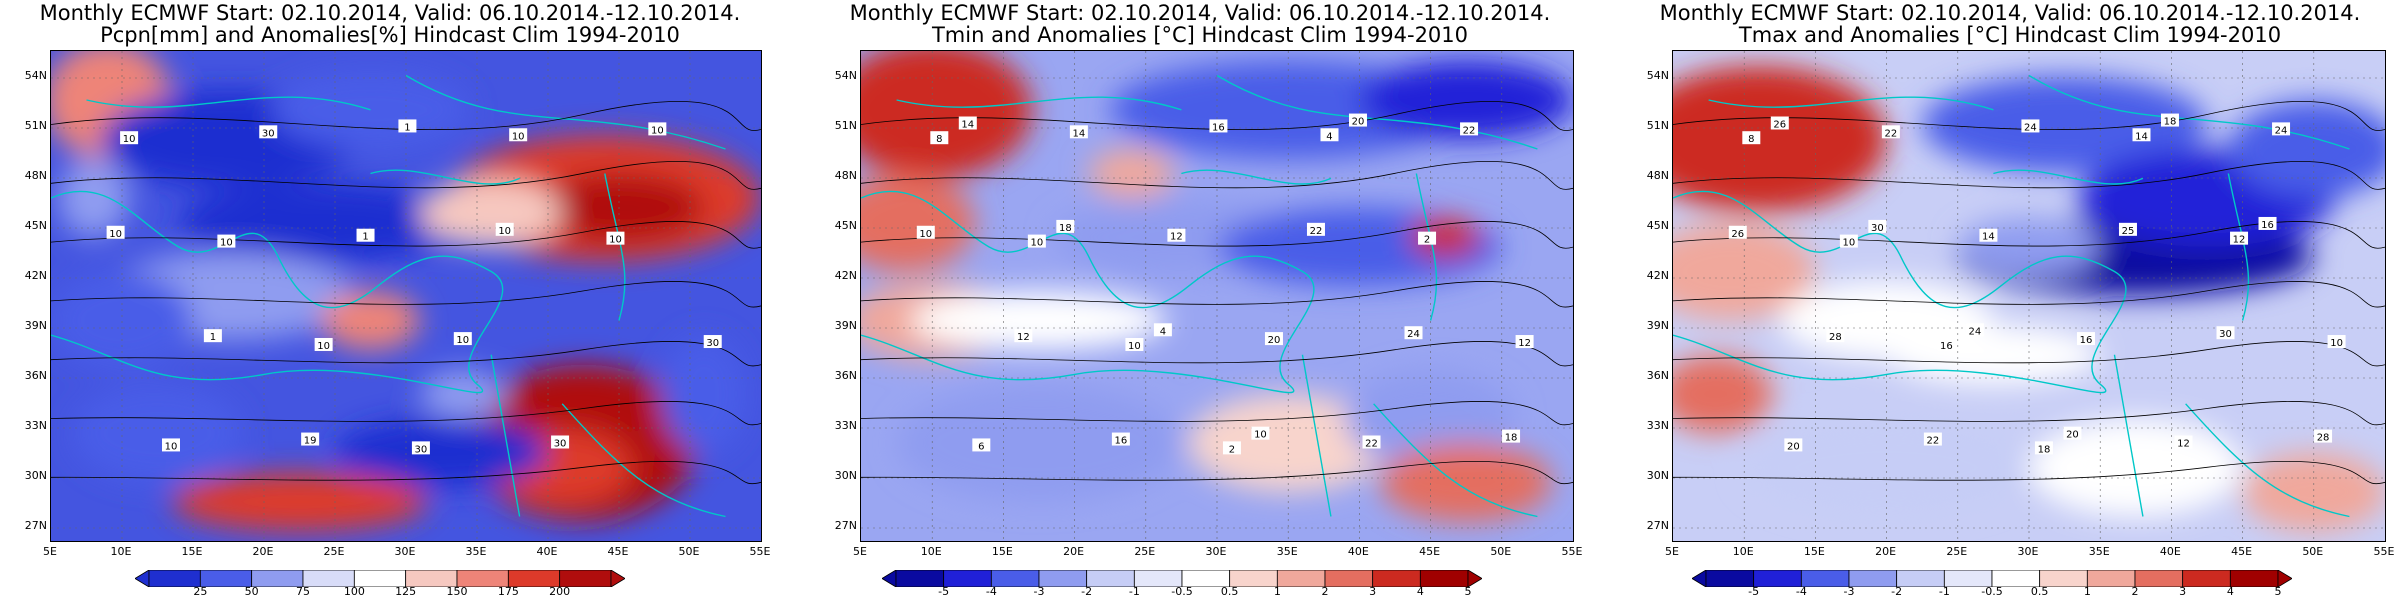 This screenshot has height=600, width=2400. I want to click on latitude-label: 33N, so click(35, 425).